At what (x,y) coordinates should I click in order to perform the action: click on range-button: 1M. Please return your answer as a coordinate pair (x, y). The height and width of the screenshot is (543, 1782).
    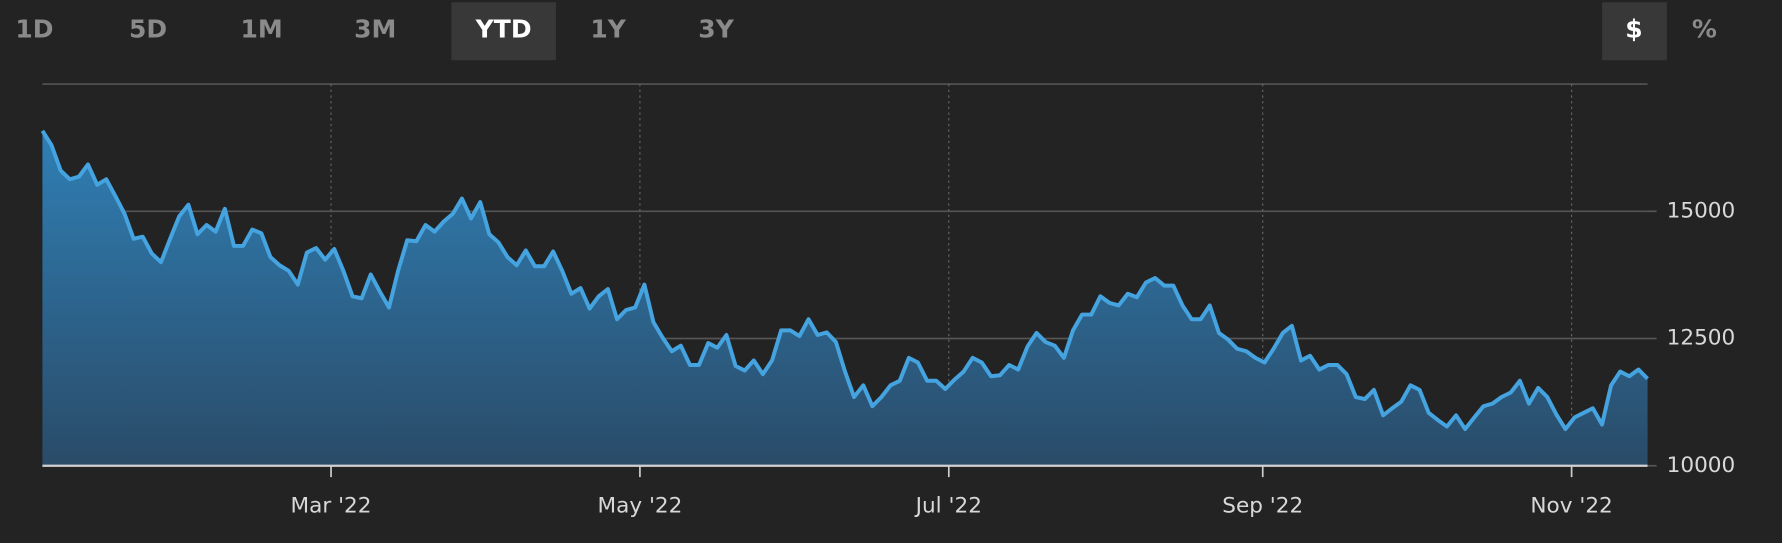
    Looking at the image, I should click on (262, 29).